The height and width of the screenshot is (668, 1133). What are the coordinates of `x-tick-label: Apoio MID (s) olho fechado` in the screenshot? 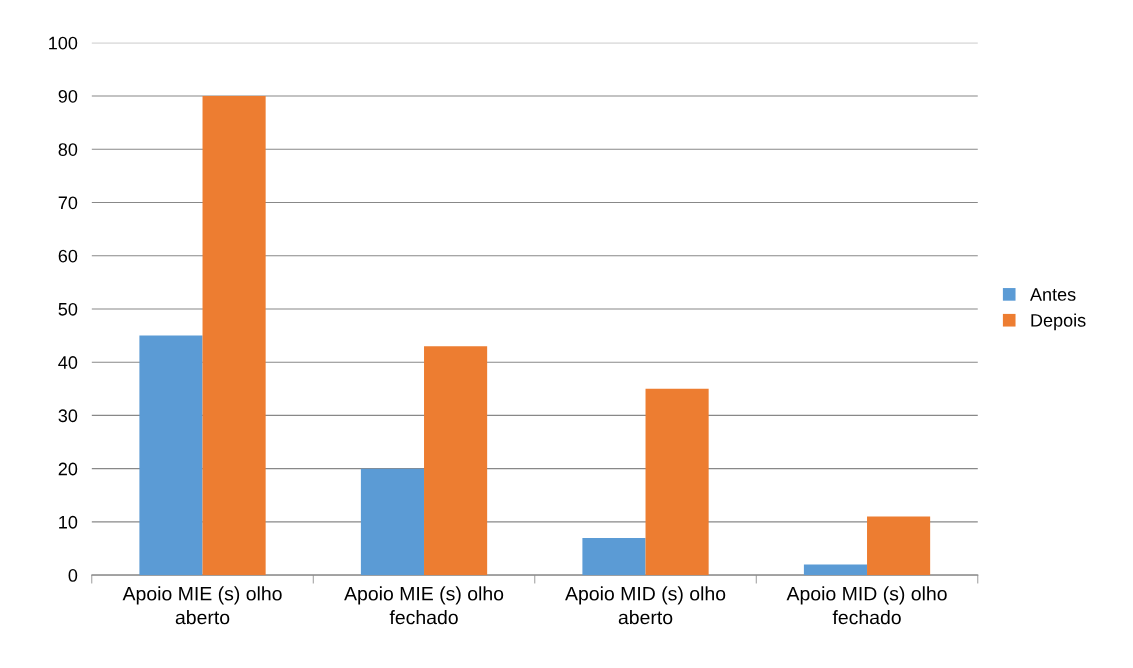 It's located at (866, 605).